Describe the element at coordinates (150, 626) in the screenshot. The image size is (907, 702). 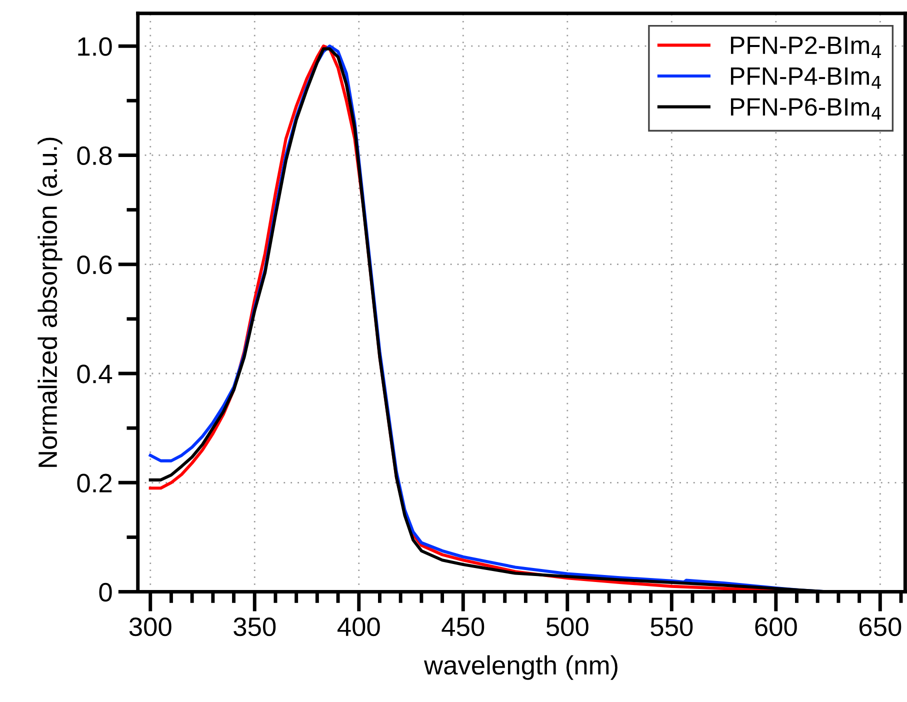
I see `x-tick-label: 300` at that location.